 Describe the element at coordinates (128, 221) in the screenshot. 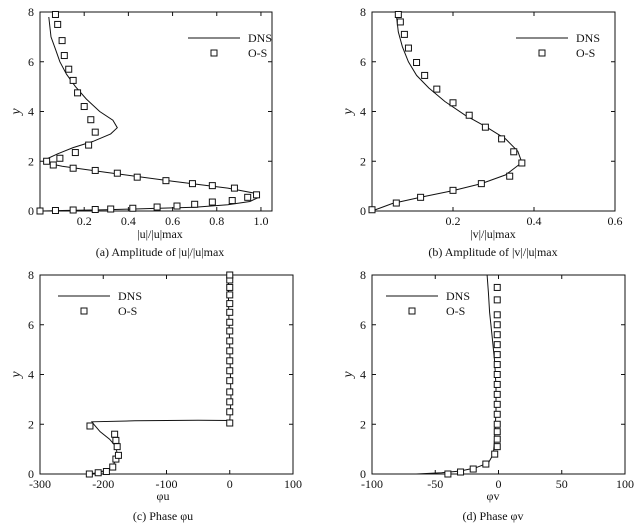

I see `x-tick-label: 0.4` at that location.